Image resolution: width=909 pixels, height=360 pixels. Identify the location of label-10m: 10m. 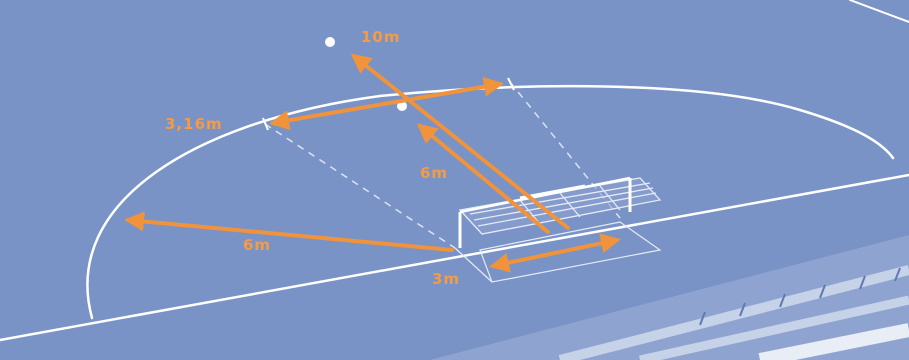
(381, 37).